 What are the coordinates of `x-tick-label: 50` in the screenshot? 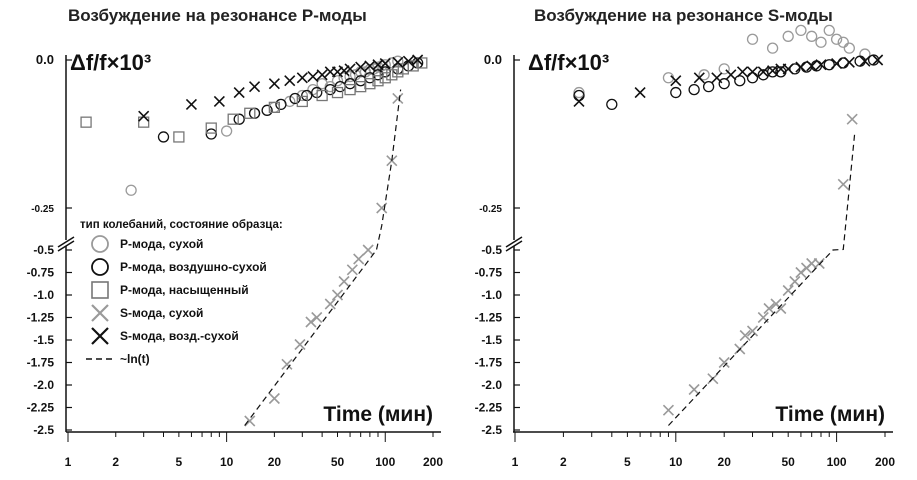 It's located at (789, 462).